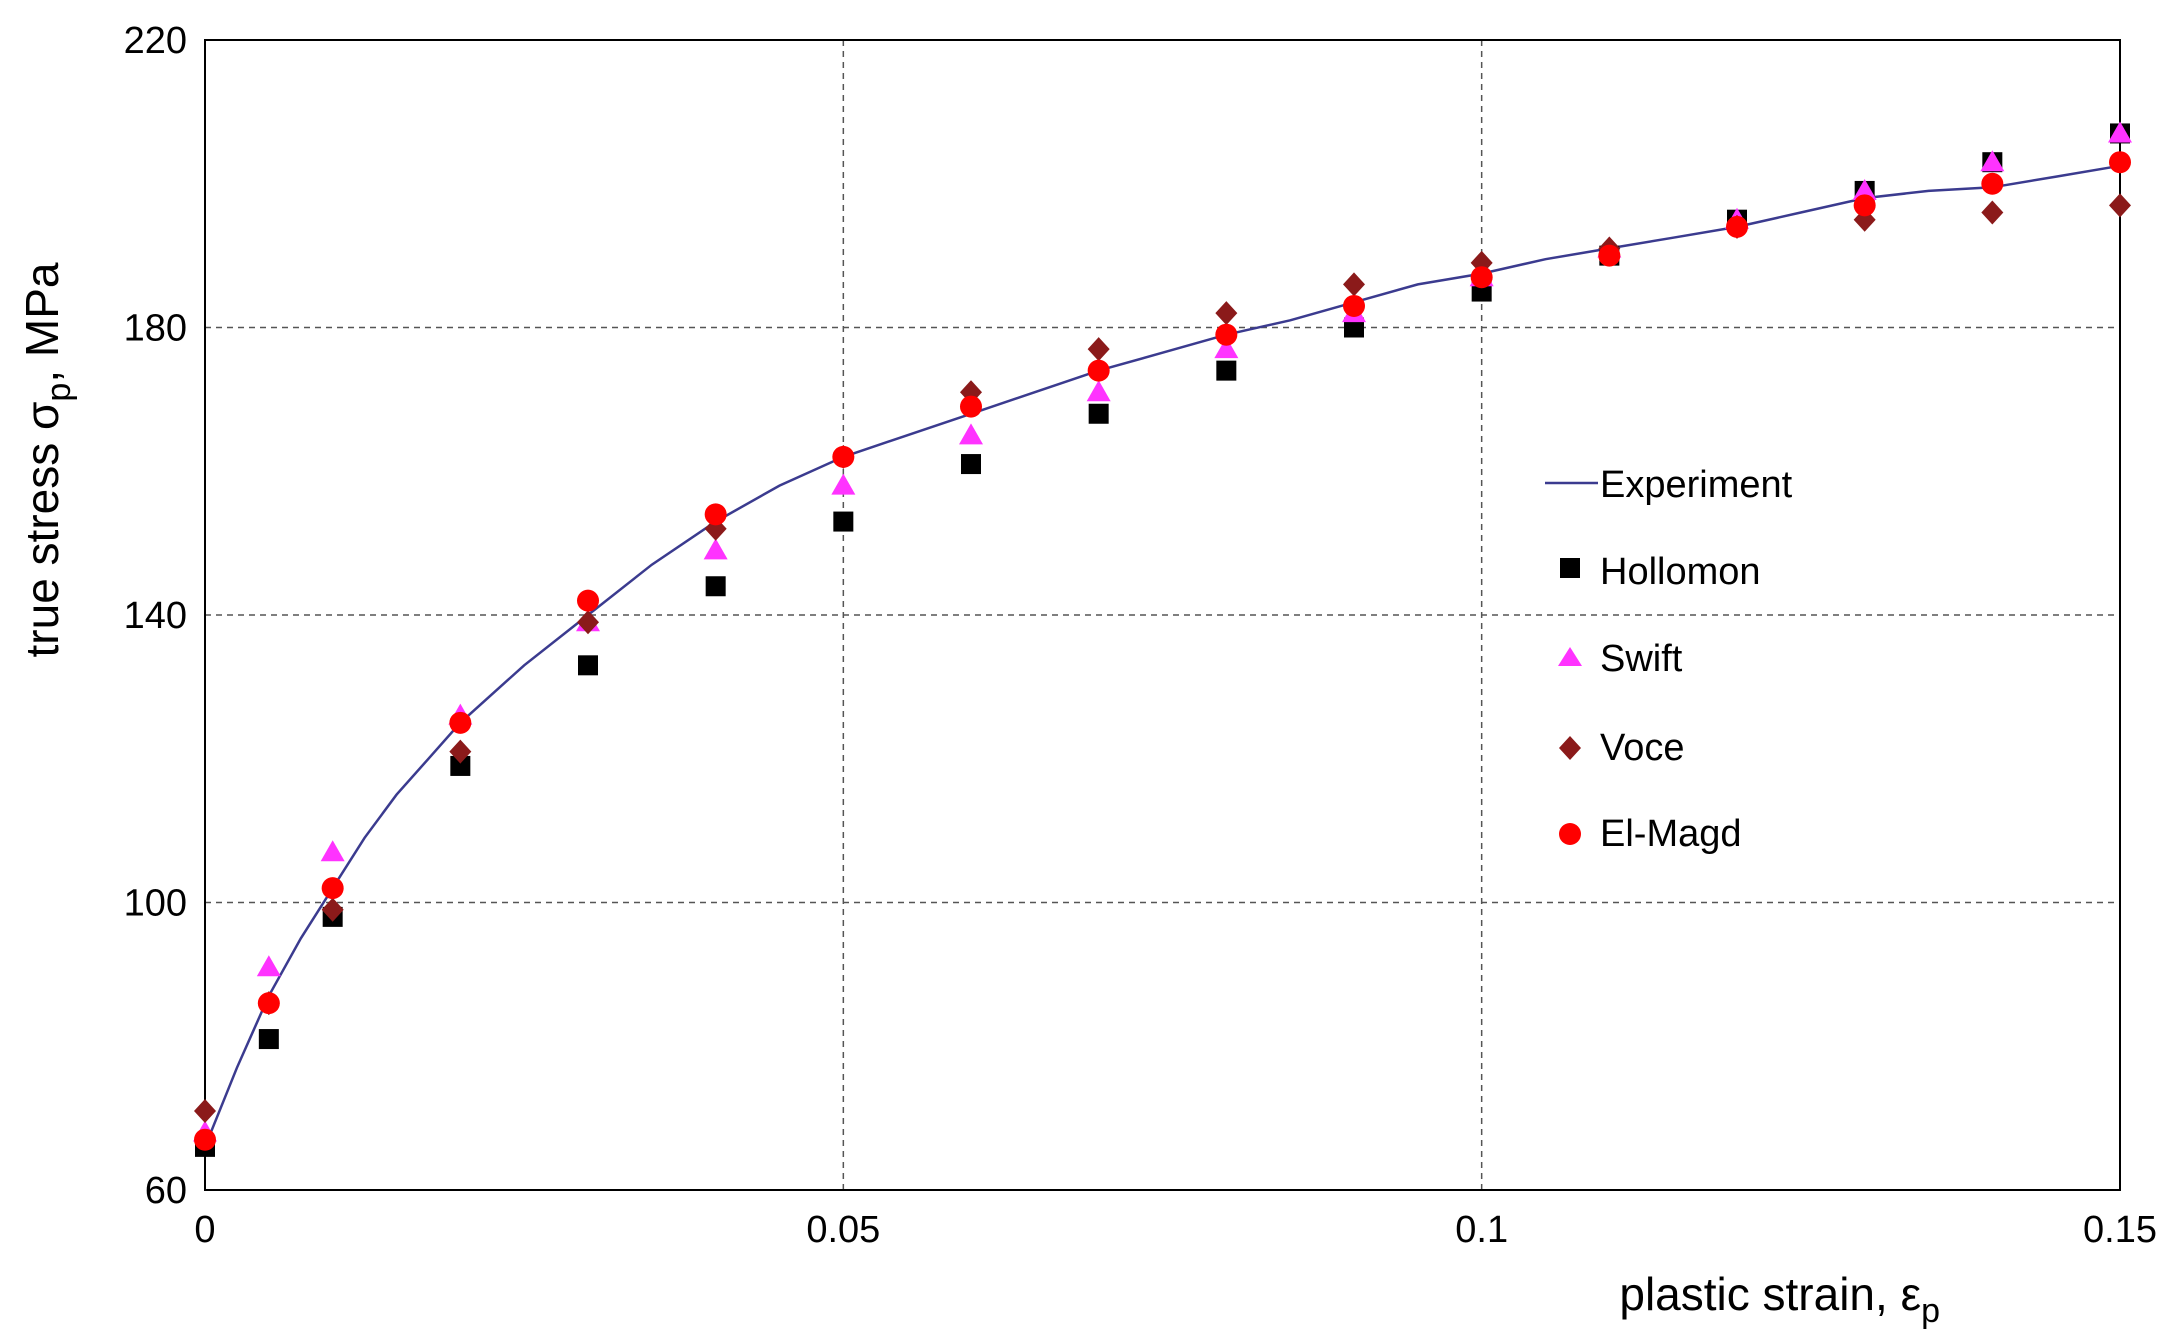 Image resolution: width=2178 pixels, height=1344 pixels. I want to click on legend-el-magd-marker, so click(1570, 834).